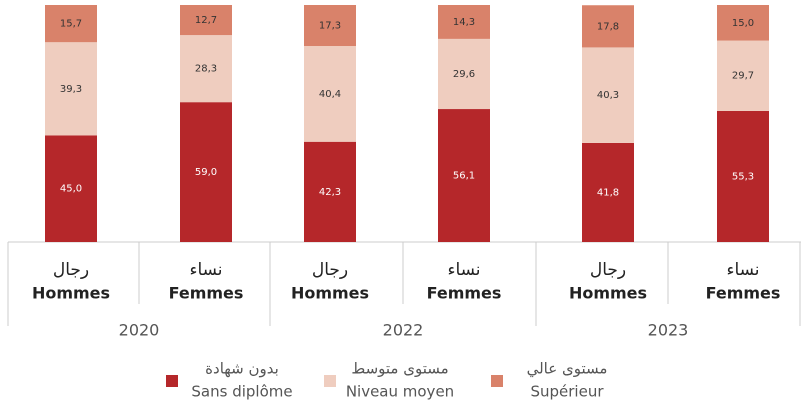 The image size is (801, 403). I want to click on value-label: 55,3, so click(743, 176).